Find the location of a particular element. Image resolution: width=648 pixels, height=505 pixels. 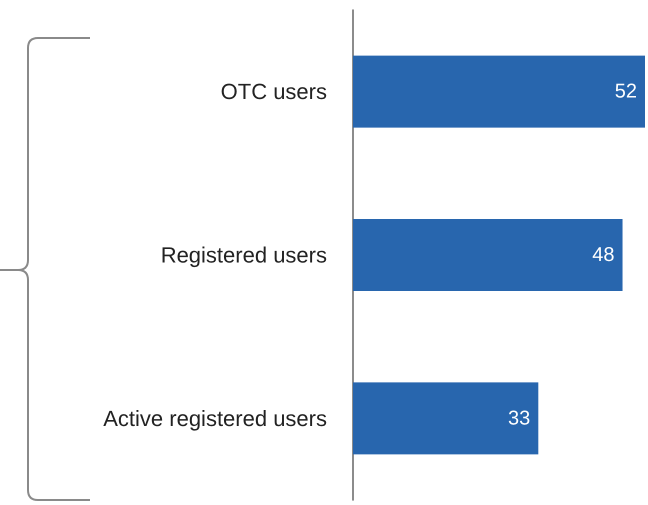

y-tick-label: Active registered users is located at coordinates (215, 418).